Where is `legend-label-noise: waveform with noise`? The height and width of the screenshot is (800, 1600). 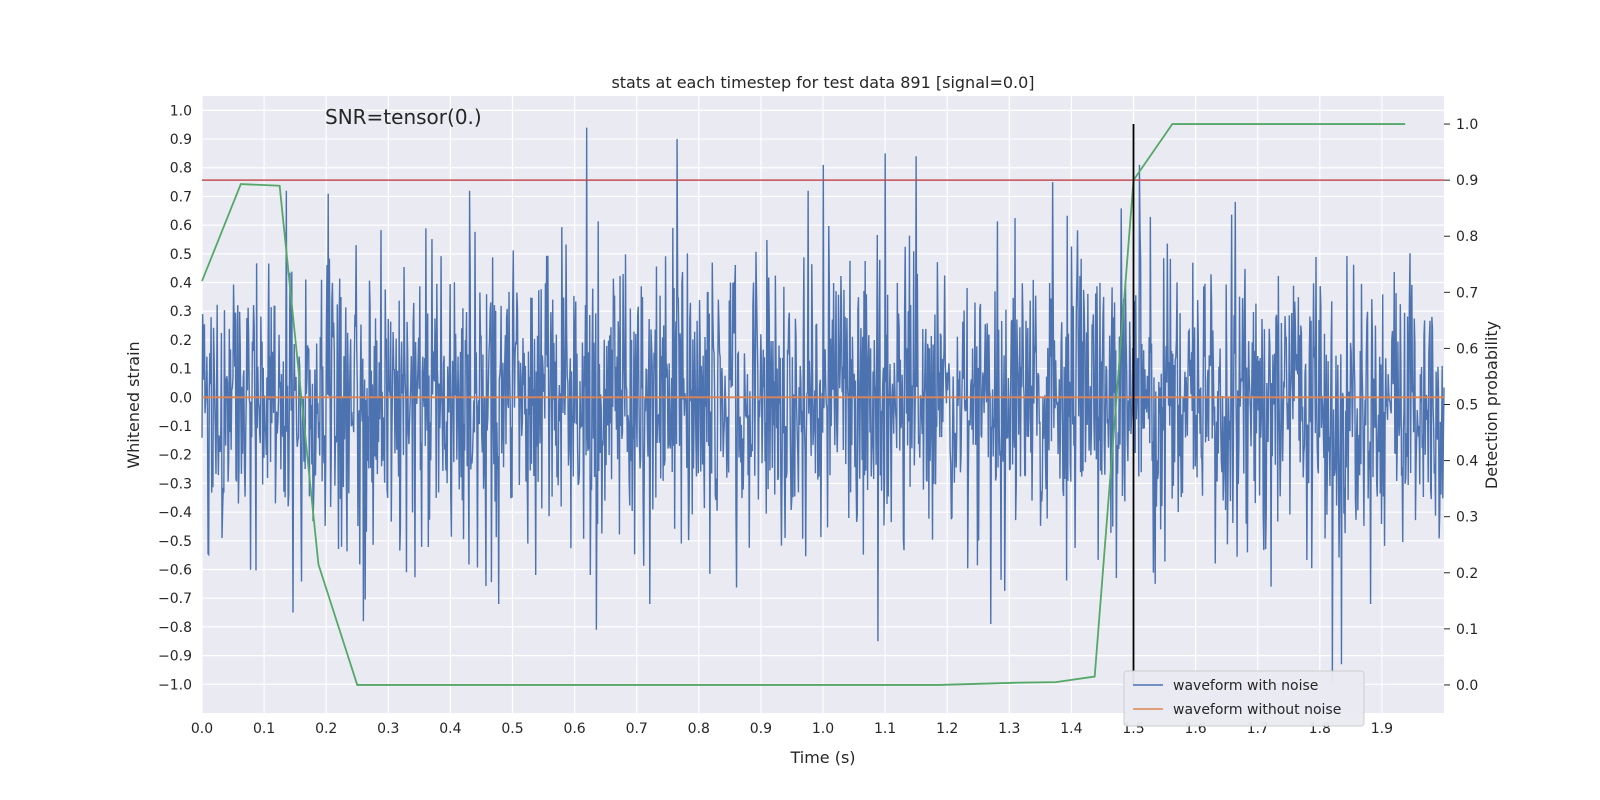
legend-label-noise: waveform with noise is located at coordinates (1245, 686).